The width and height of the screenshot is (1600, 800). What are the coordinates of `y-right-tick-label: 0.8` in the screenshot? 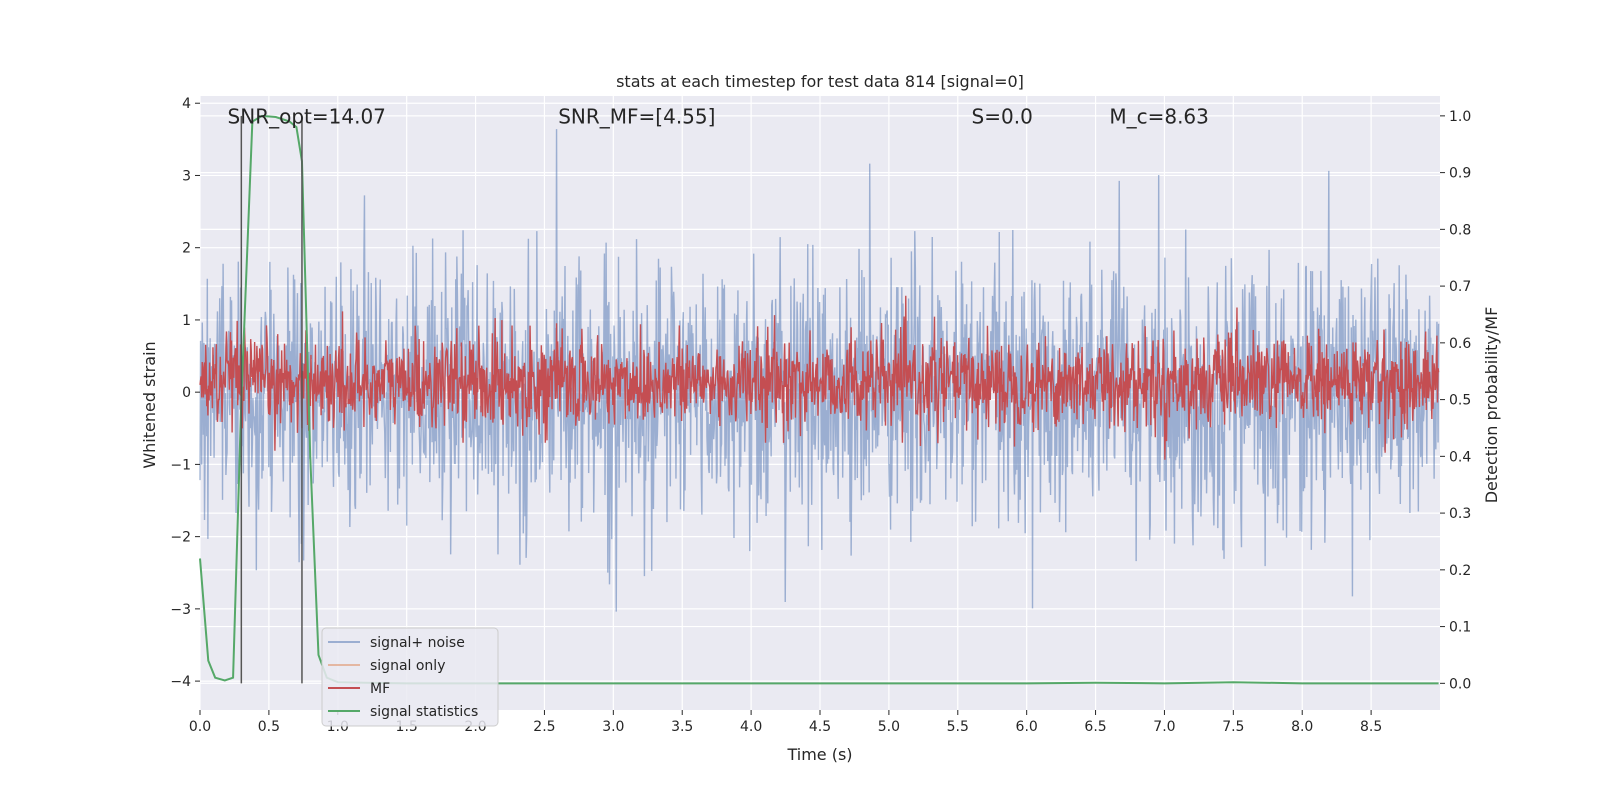 It's located at (1460, 230).